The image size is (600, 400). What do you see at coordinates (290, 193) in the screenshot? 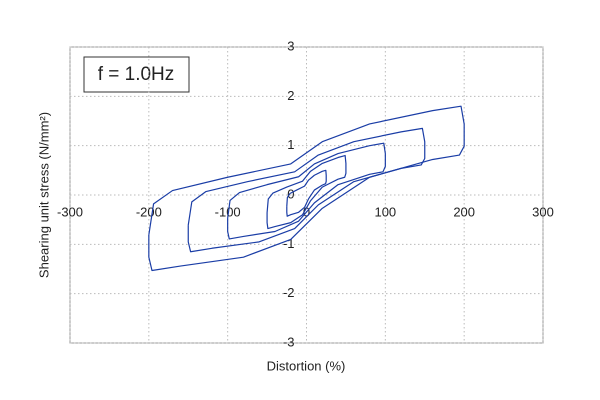
I see `y-tick-label: 0` at bounding box center [290, 193].